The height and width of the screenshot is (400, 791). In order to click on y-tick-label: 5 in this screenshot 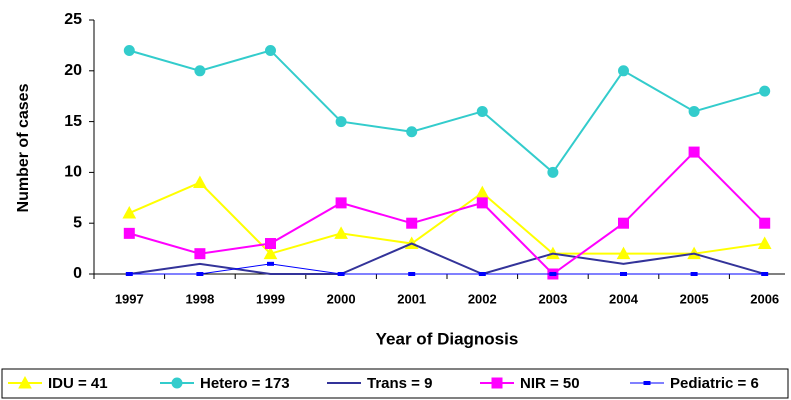, I will do `click(77, 222)`.